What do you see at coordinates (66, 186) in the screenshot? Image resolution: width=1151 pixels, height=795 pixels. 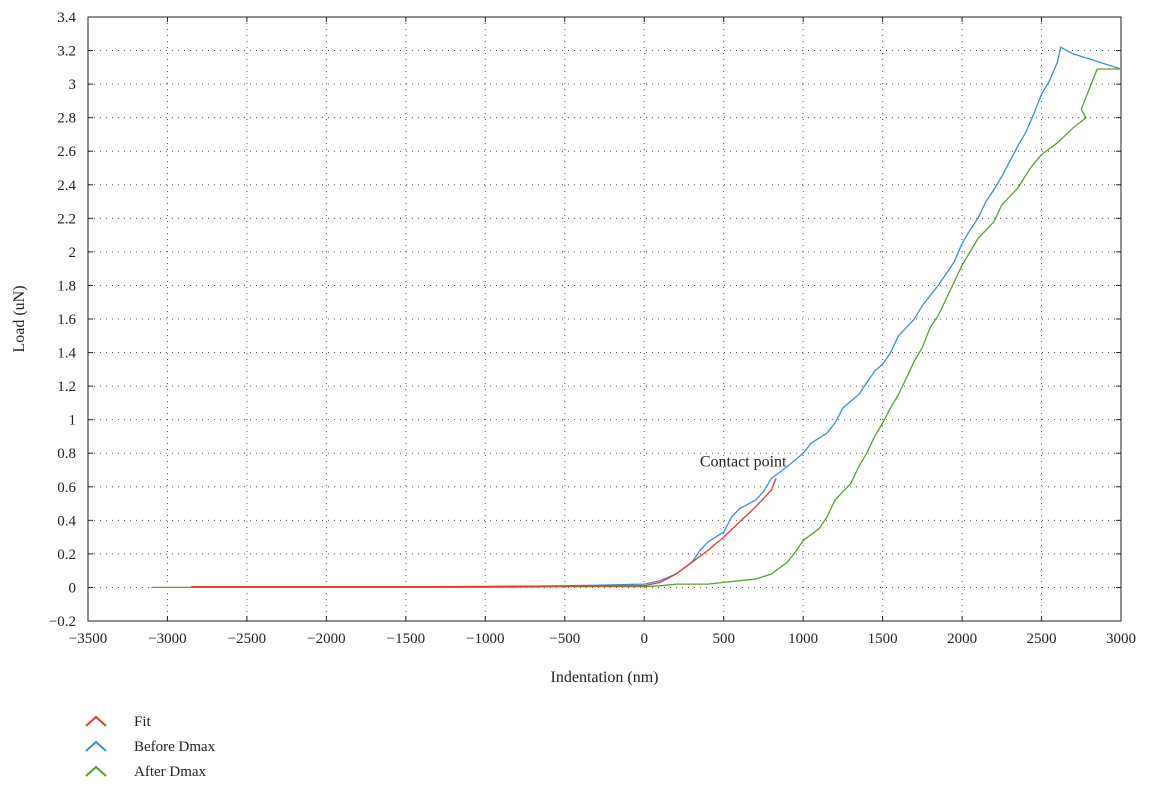 I see `y-tick-label: 2.4` at bounding box center [66, 186].